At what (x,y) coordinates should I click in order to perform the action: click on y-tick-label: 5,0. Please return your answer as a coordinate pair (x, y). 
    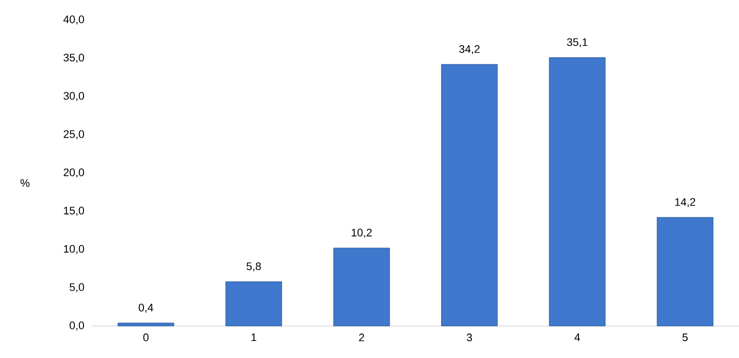
    Looking at the image, I should click on (77, 287).